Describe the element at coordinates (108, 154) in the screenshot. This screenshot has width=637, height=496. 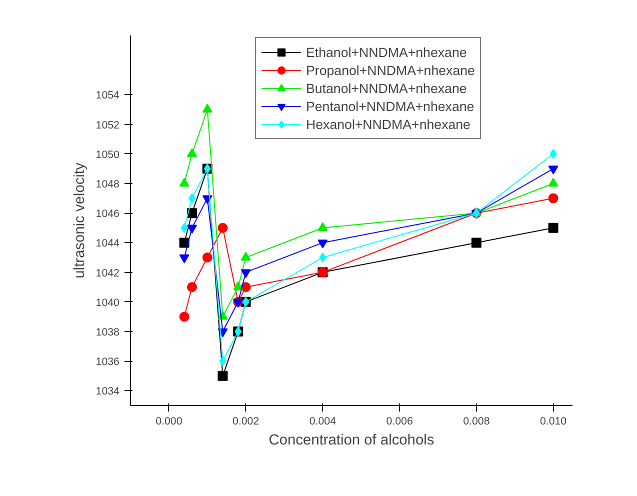
I see `y-tick-label: 1050` at that location.